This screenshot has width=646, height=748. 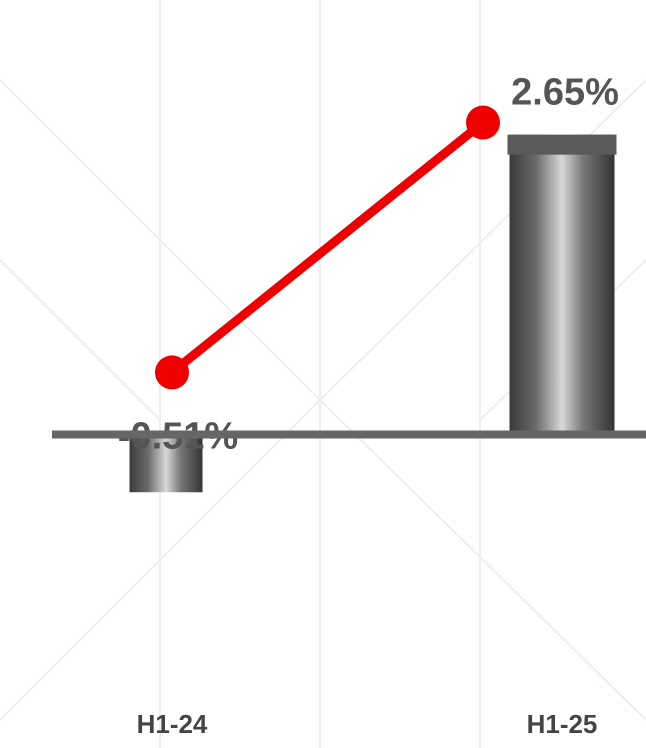 What do you see at coordinates (172, 724) in the screenshot?
I see `x-tick-label: H1-24` at bounding box center [172, 724].